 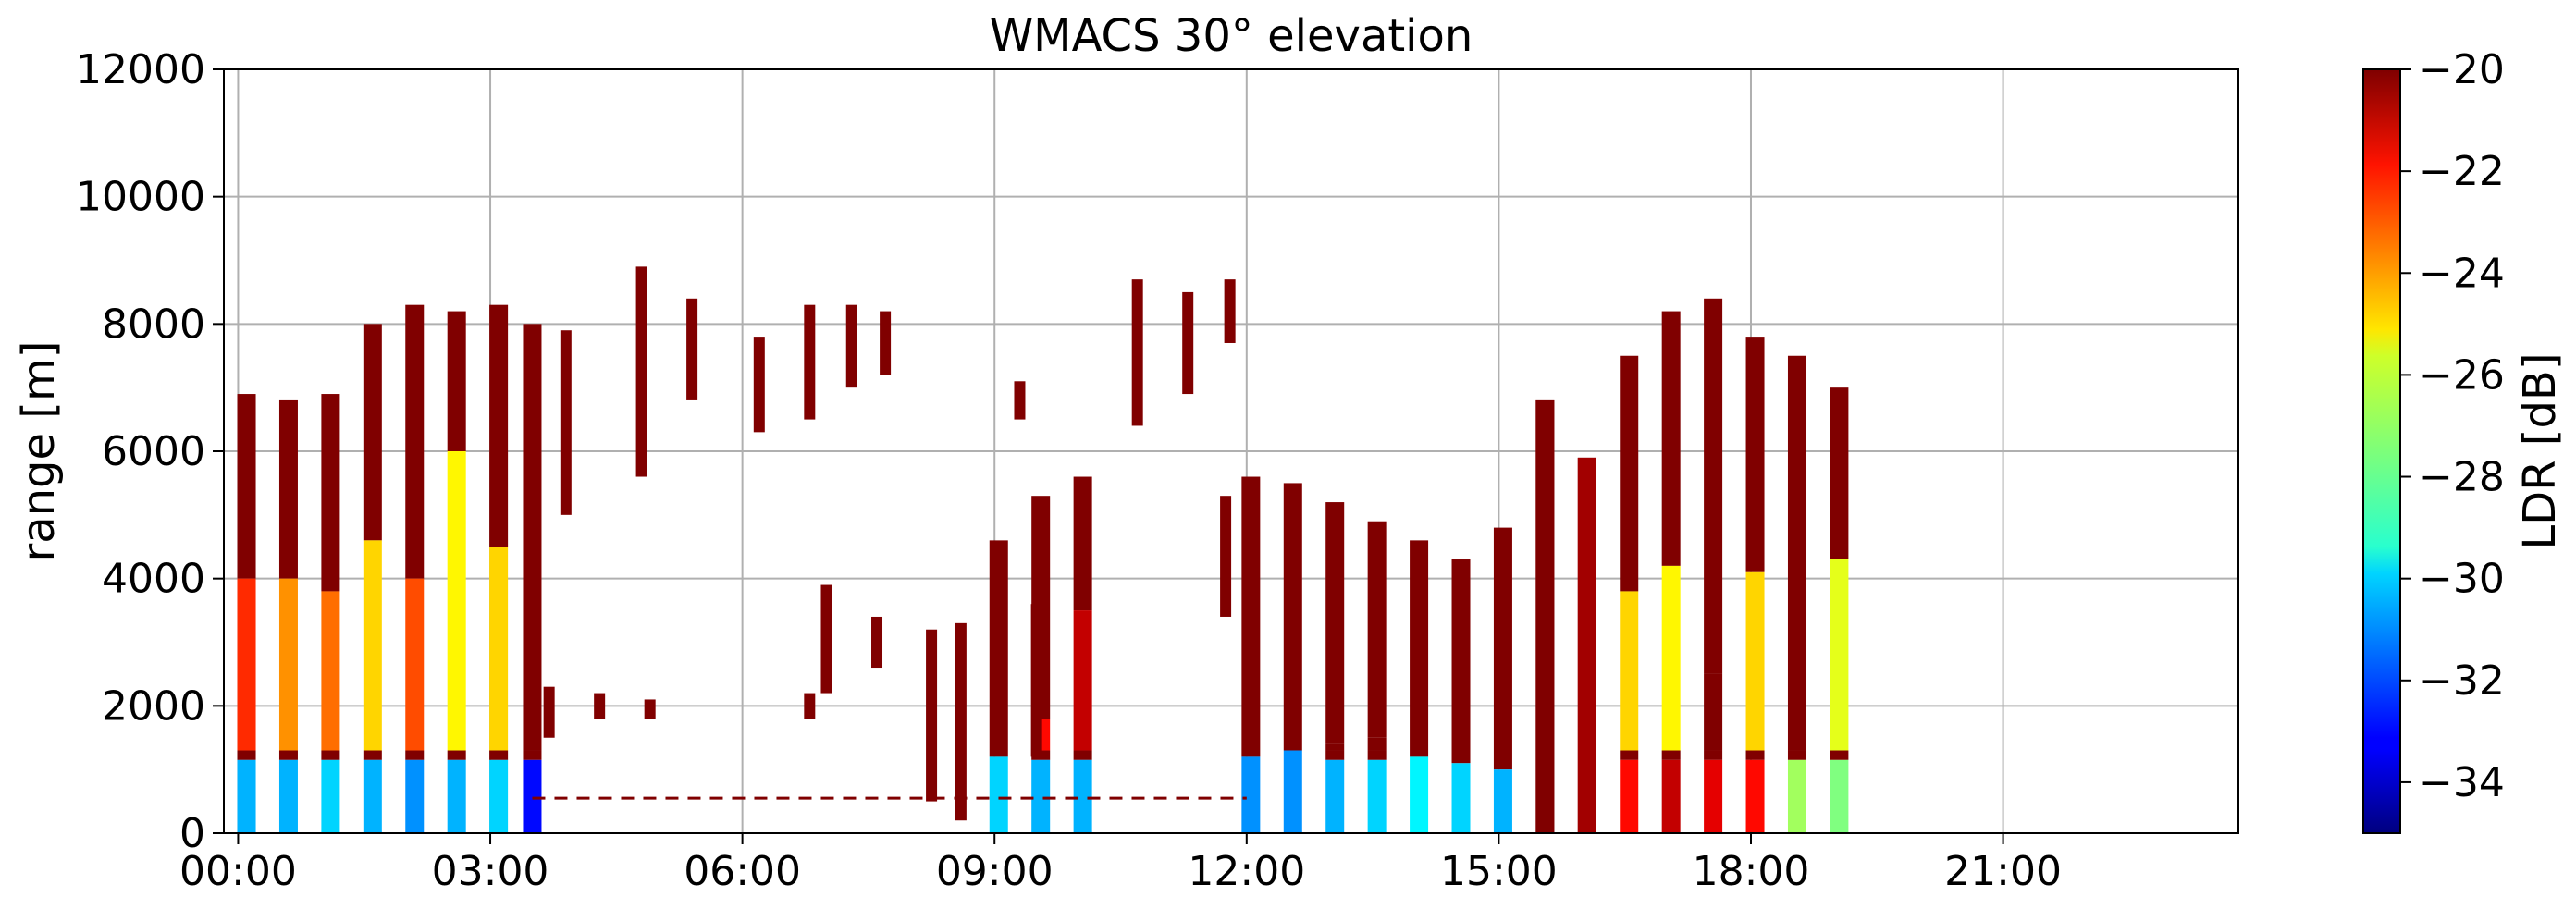 What do you see at coordinates (2462, 681) in the screenshot?
I see `colorbar-tick-label: −32` at bounding box center [2462, 681].